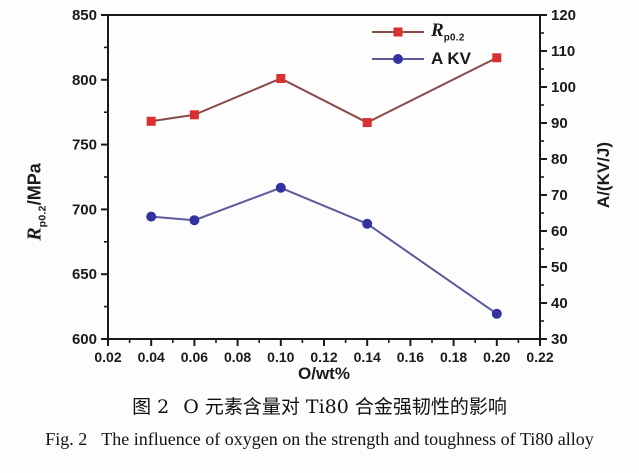 This screenshot has height=473, width=639. I want to click on y-right-tick-label: 80, so click(559, 159).